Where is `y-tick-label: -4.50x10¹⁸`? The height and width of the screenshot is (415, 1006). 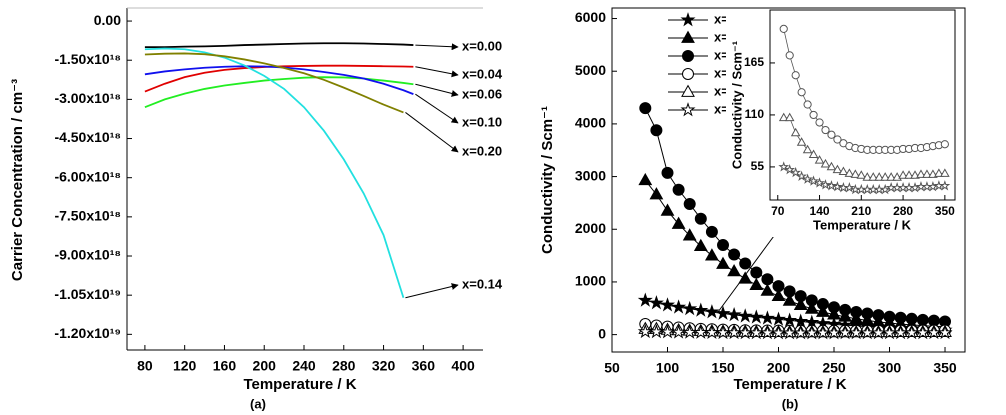 y-tick-label: -4.50x10¹⁸ is located at coordinates (87, 137).